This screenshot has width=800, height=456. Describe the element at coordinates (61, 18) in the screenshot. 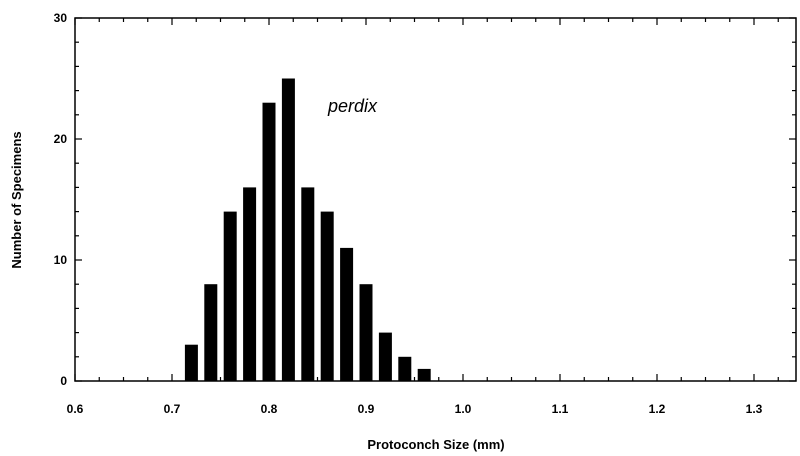

I see `y-tick-label: 30` at that location.